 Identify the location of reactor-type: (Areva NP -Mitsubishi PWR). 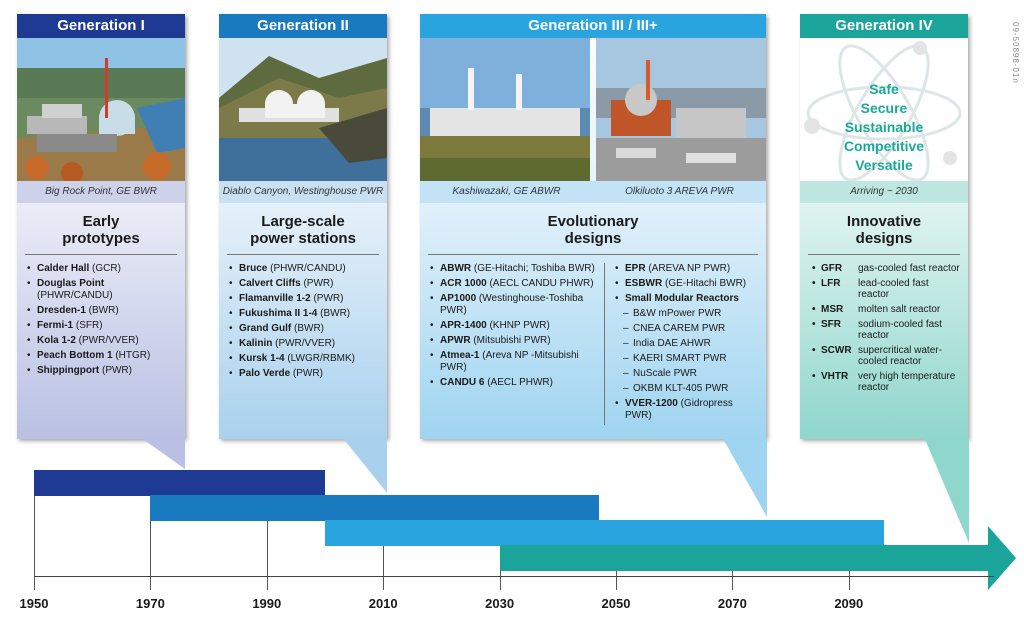
(509, 361).